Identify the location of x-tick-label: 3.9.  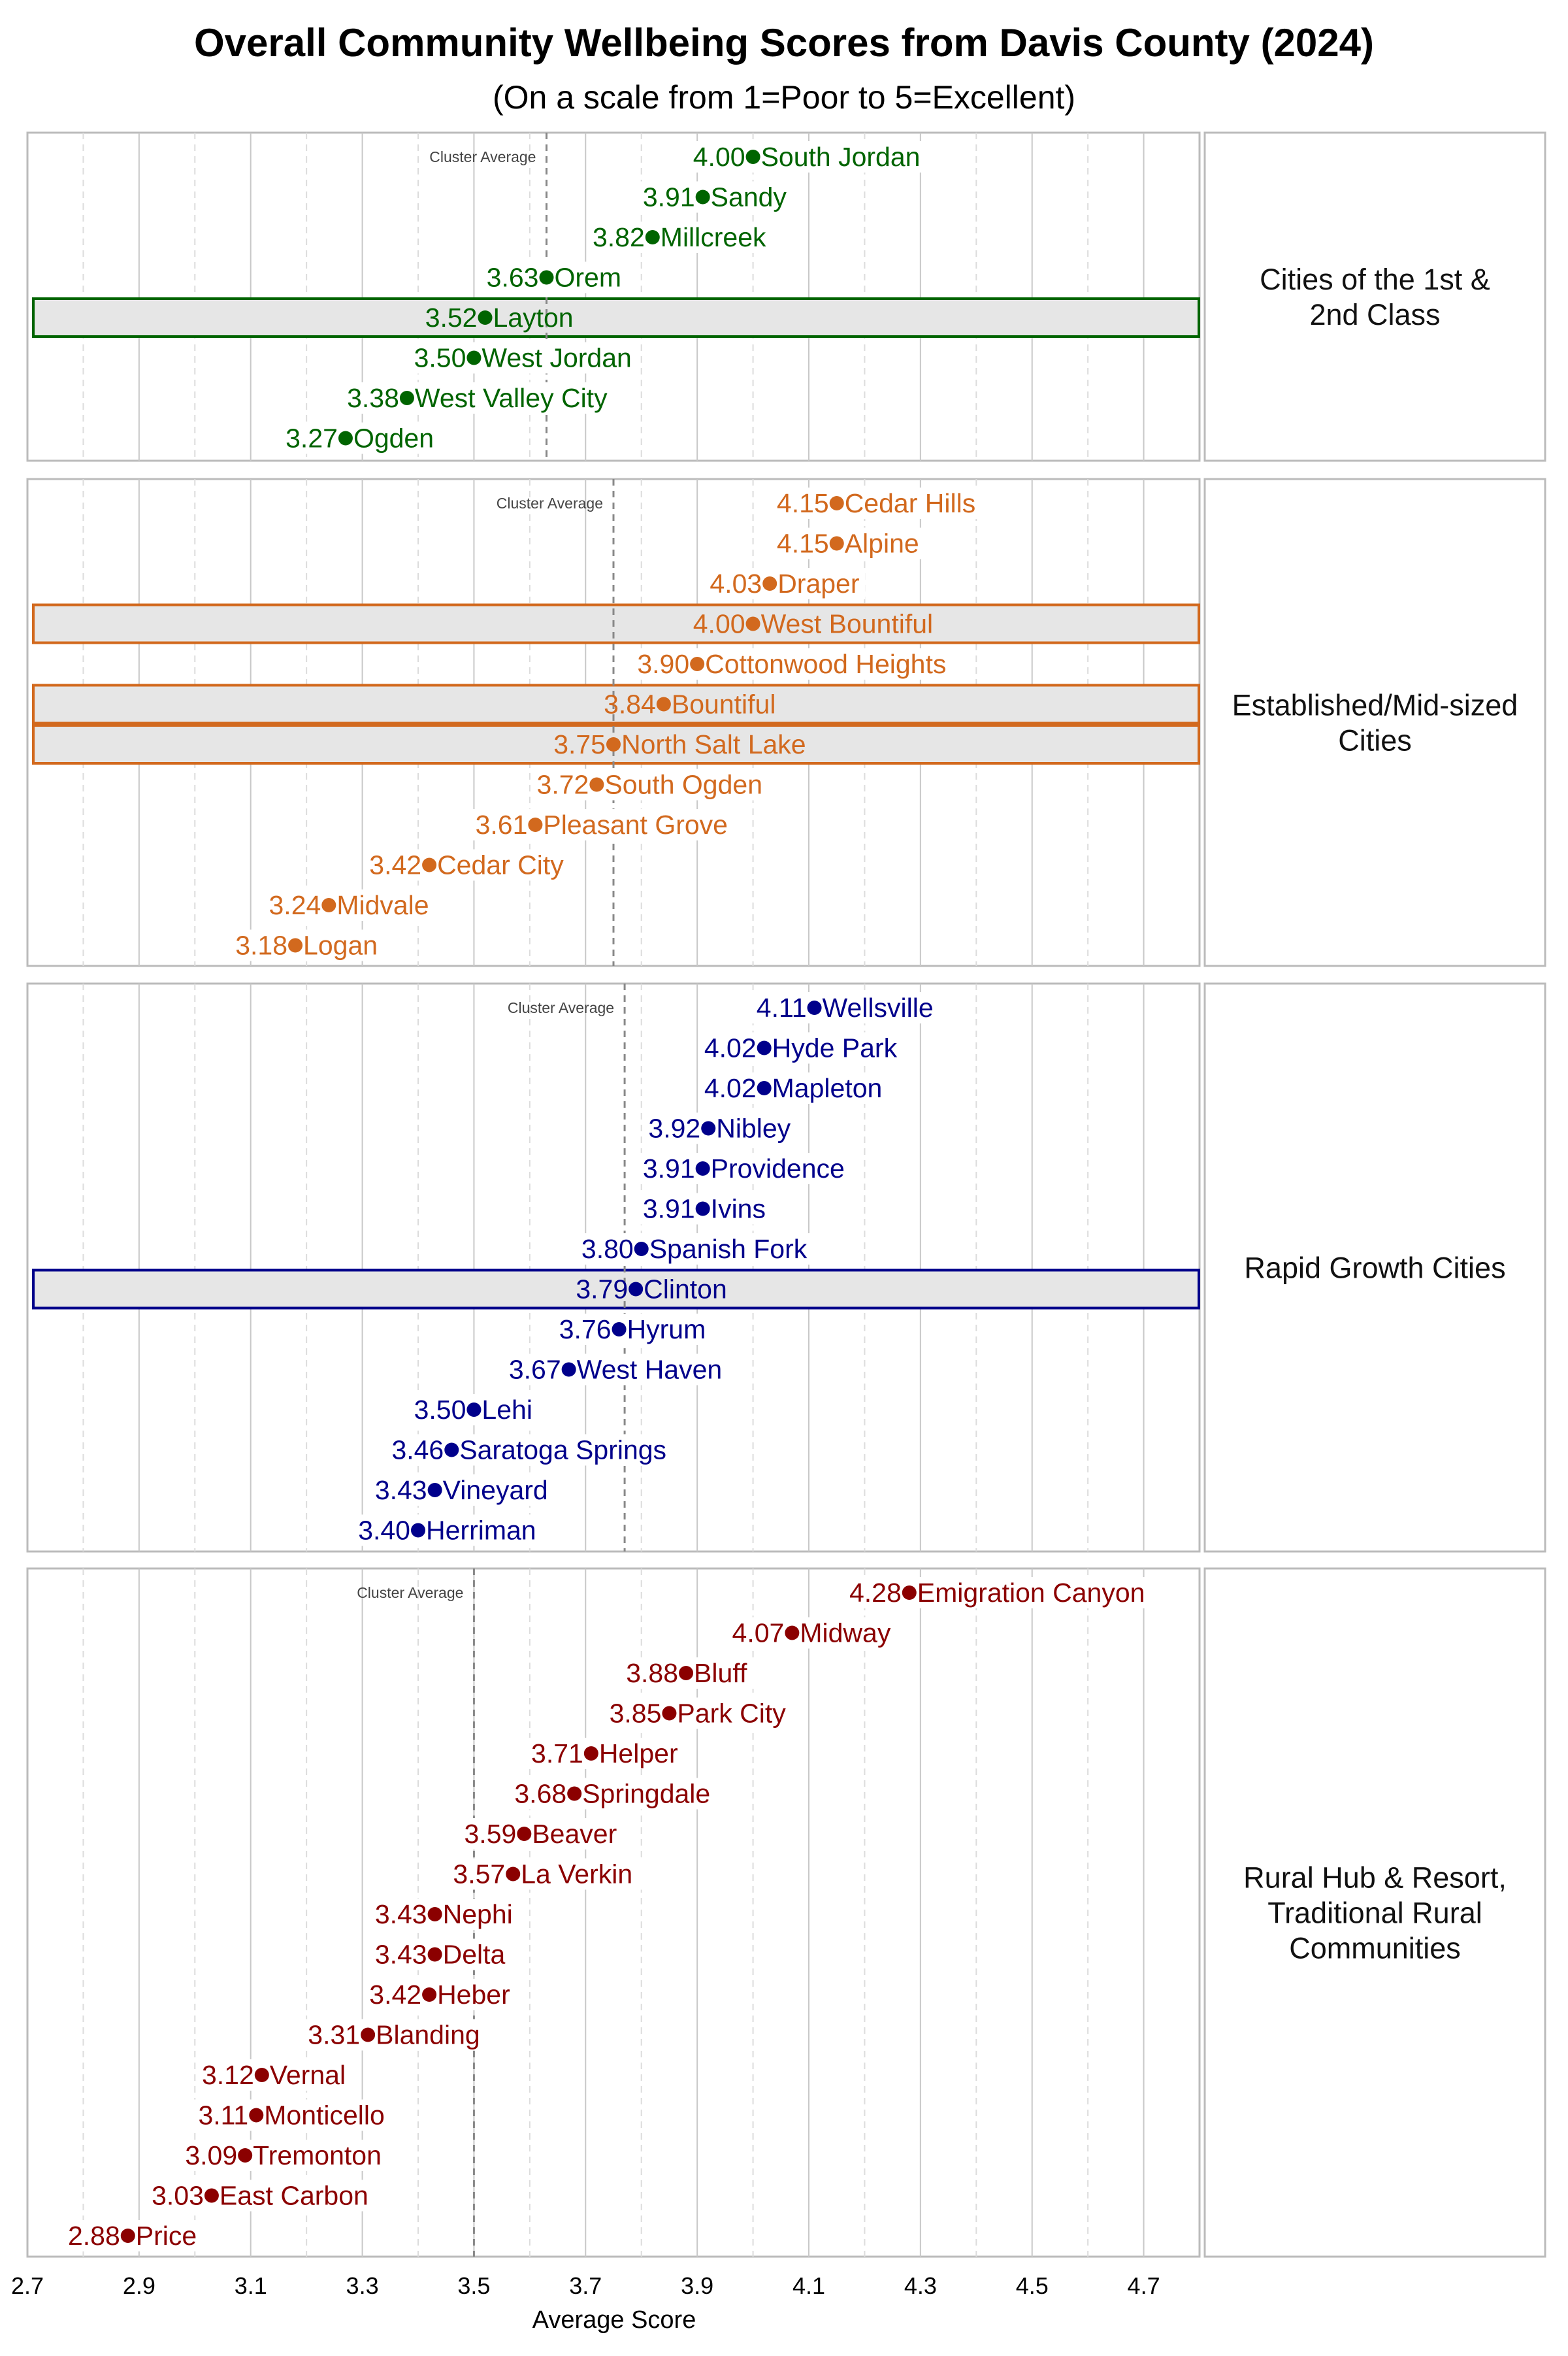
(697, 2285).